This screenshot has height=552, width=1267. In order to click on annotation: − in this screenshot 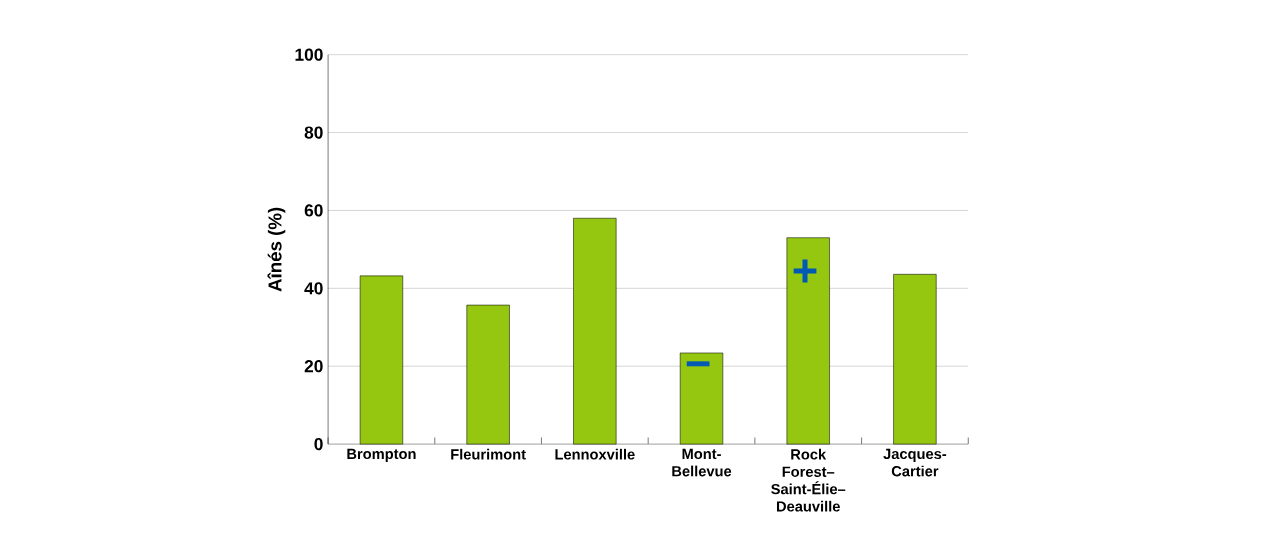, I will do `click(698, 364)`.